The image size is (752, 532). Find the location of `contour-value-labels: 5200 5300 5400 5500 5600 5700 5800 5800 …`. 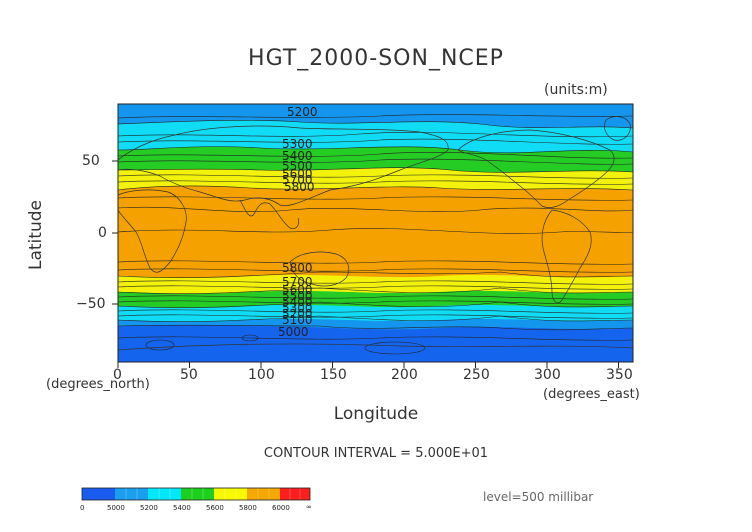

contour-value-labels: 5200 5300 5400 5500 5600 5700 5800 5800 … is located at coordinates (298, 222).